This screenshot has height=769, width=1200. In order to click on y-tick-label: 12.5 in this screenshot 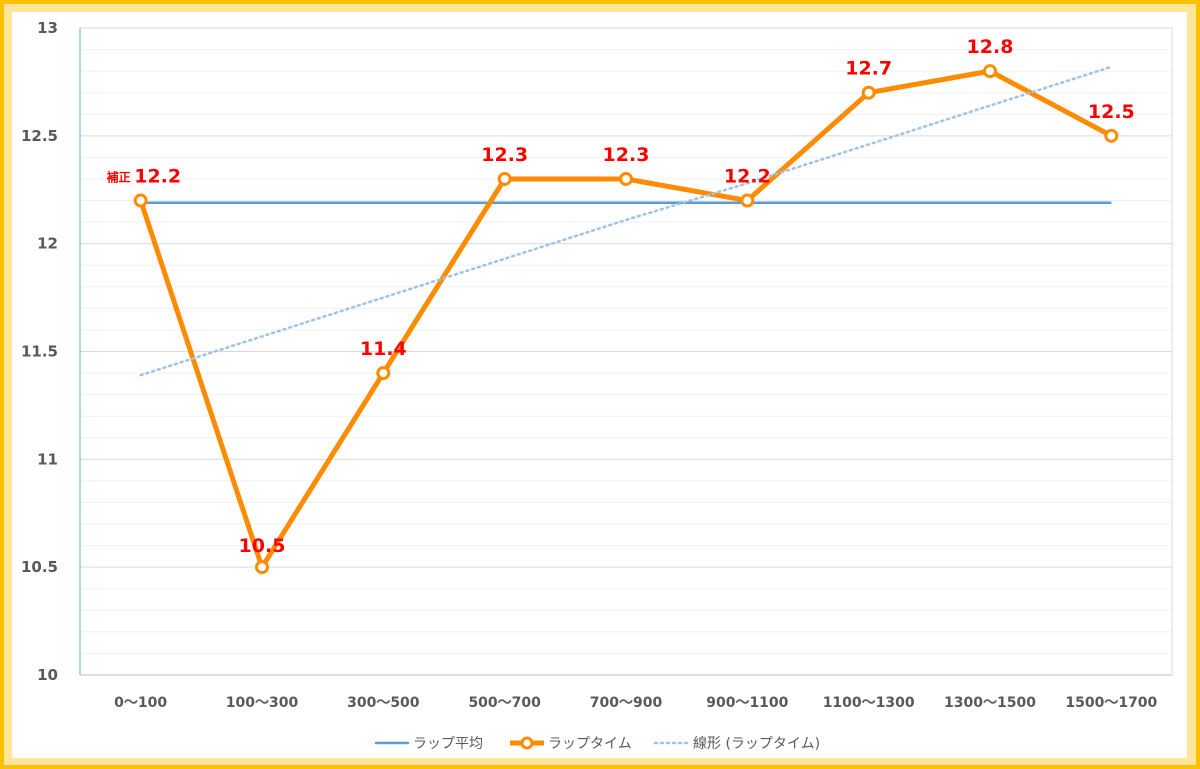, I will do `click(39, 136)`.